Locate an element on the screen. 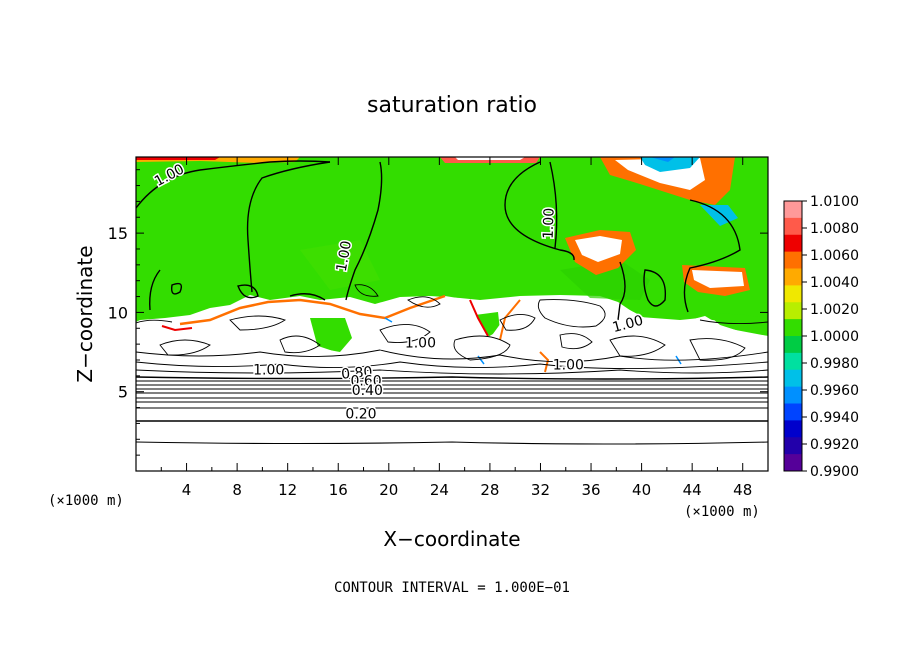 This screenshot has height=654, width=904. chart-title: saturation ratio is located at coordinates (452, 105).